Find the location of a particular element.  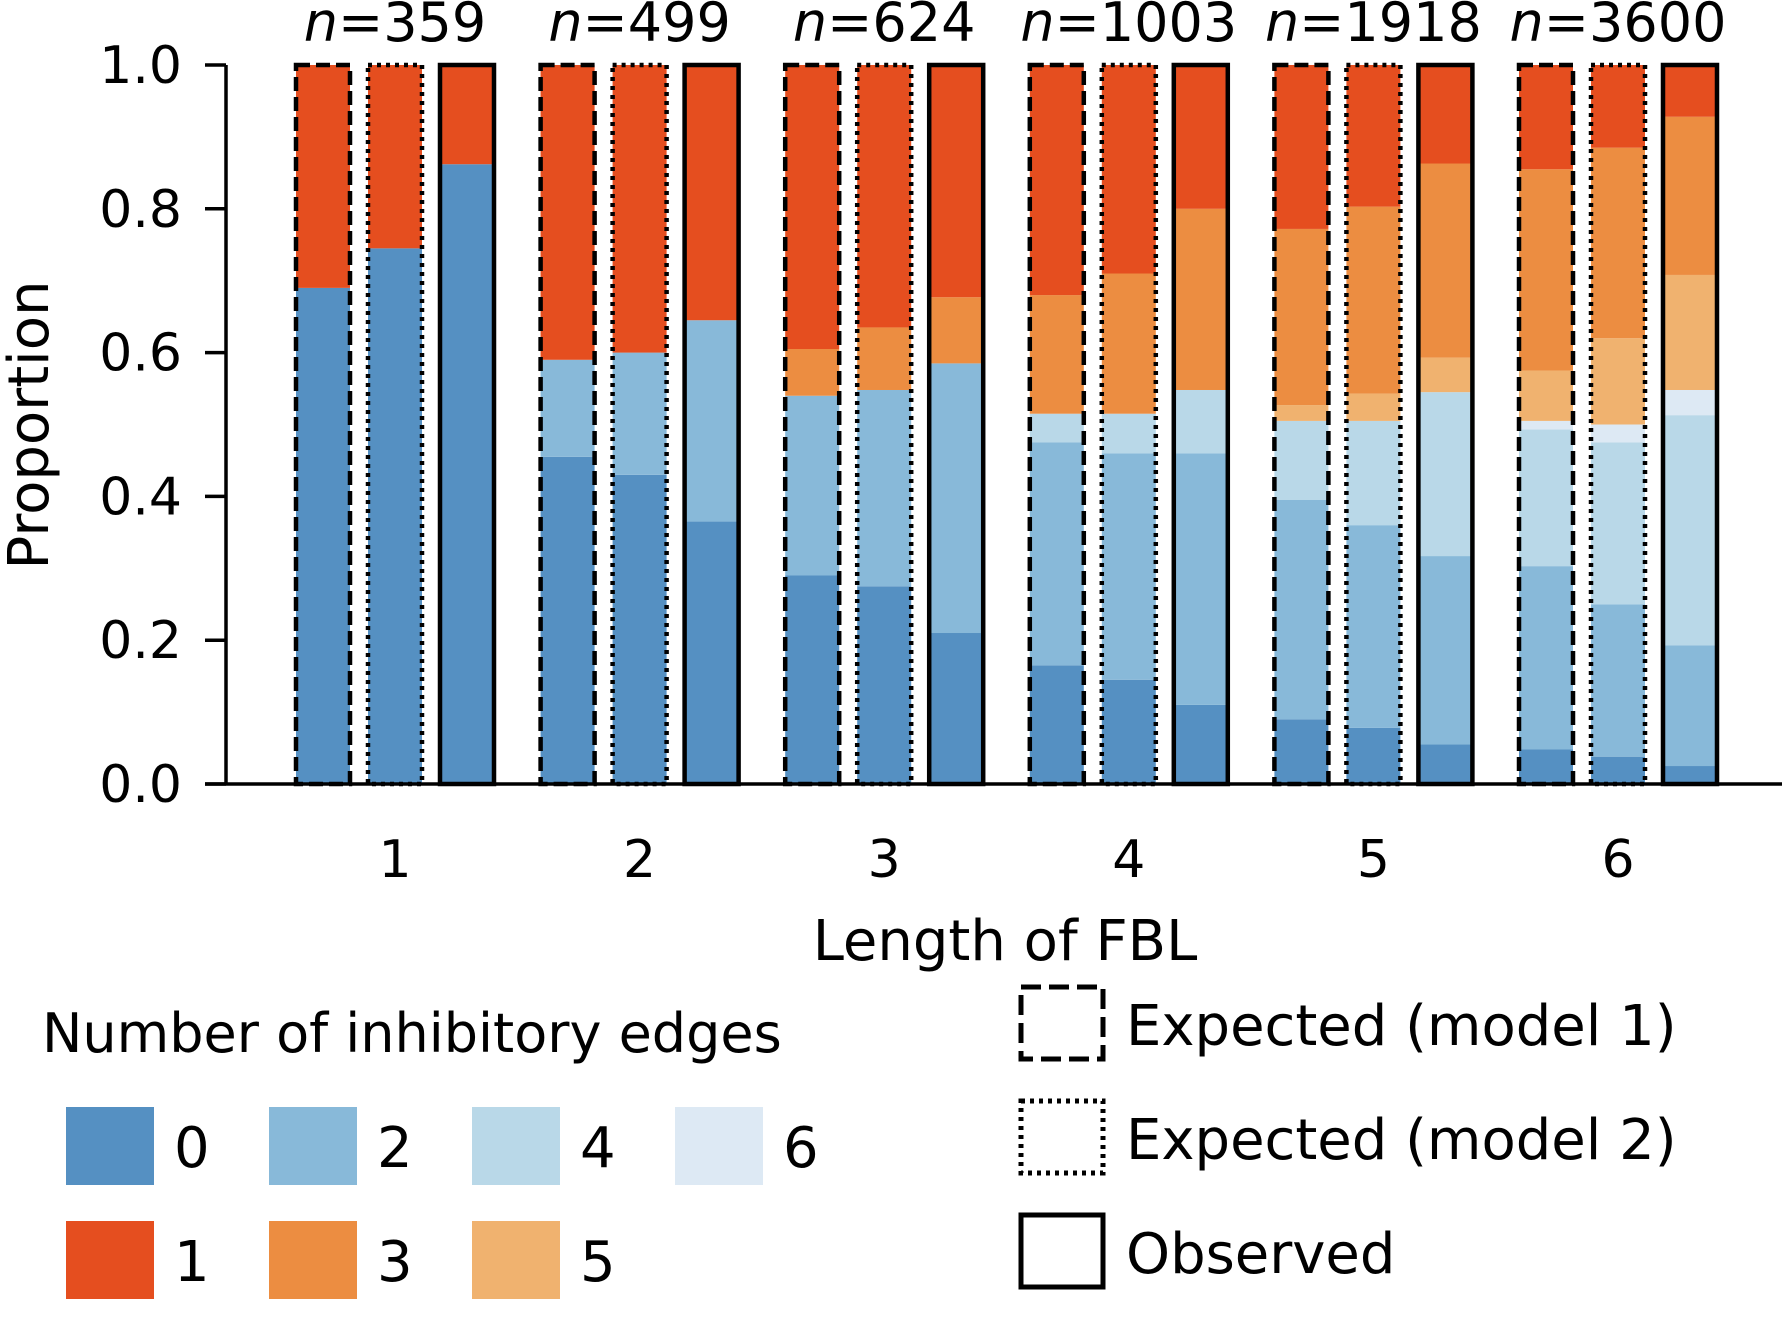

type-legend-label-model1: Expected (model 1) is located at coordinates (1401, 1026).